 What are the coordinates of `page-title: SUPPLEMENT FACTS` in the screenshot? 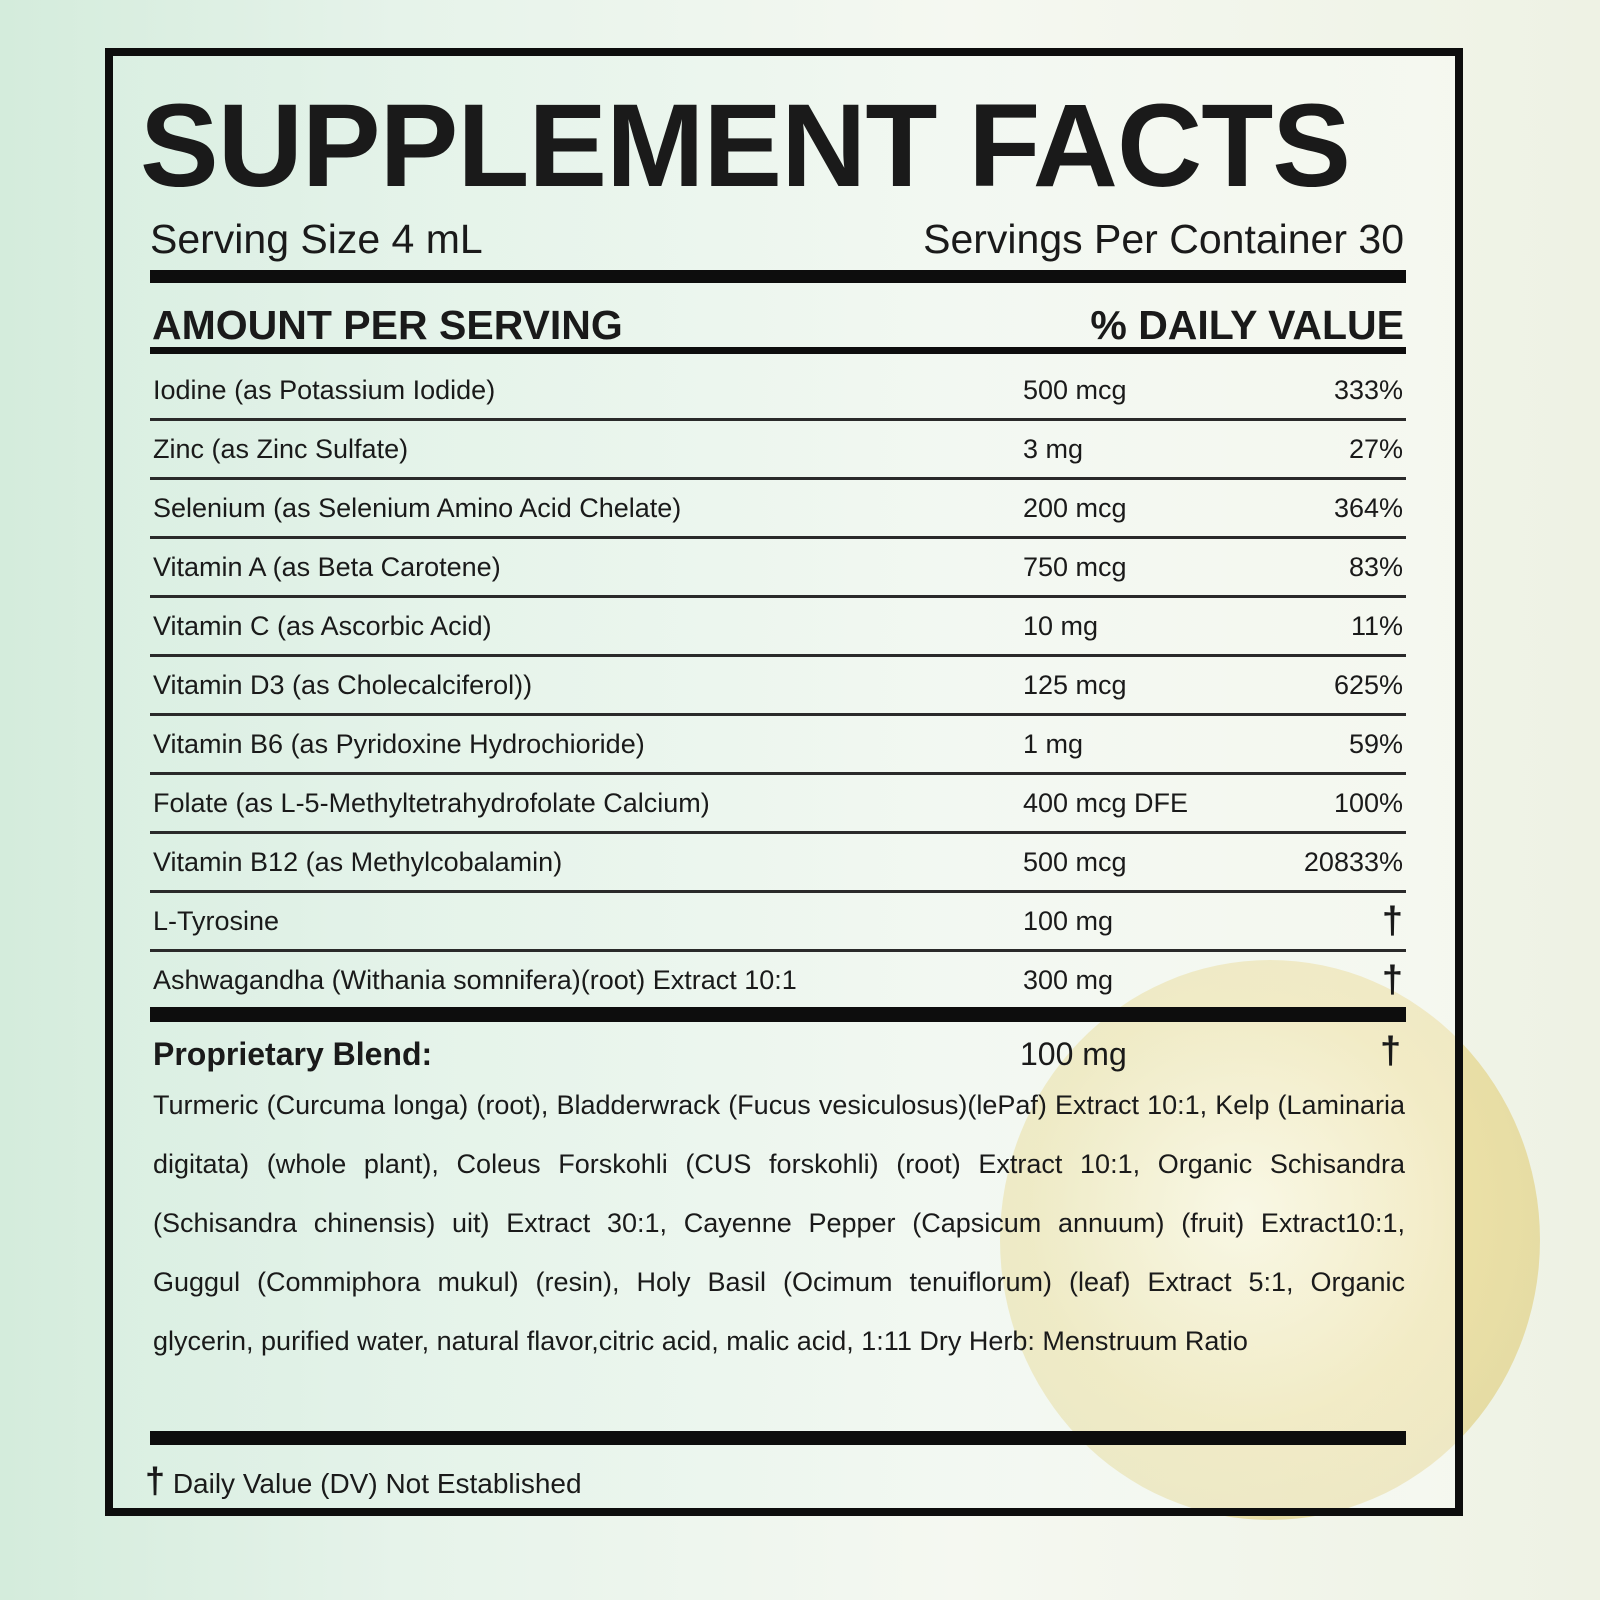 It's located at (745, 146).